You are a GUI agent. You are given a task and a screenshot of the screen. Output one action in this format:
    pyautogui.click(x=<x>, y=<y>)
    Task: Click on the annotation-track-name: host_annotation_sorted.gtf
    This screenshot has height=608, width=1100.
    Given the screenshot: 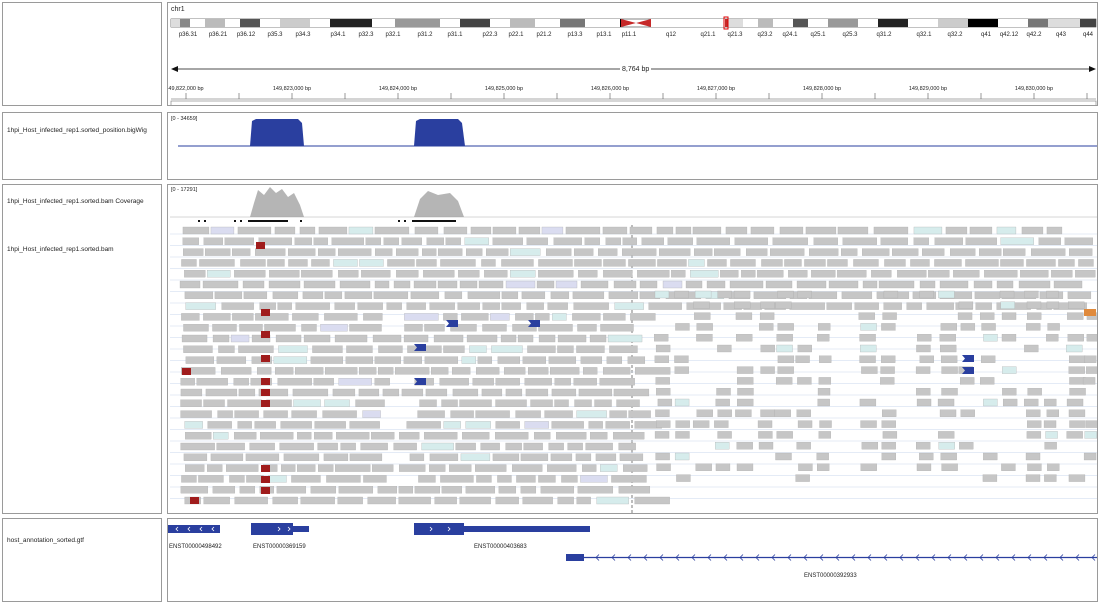 What is the action you would take?
    pyautogui.click(x=45, y=540)
    